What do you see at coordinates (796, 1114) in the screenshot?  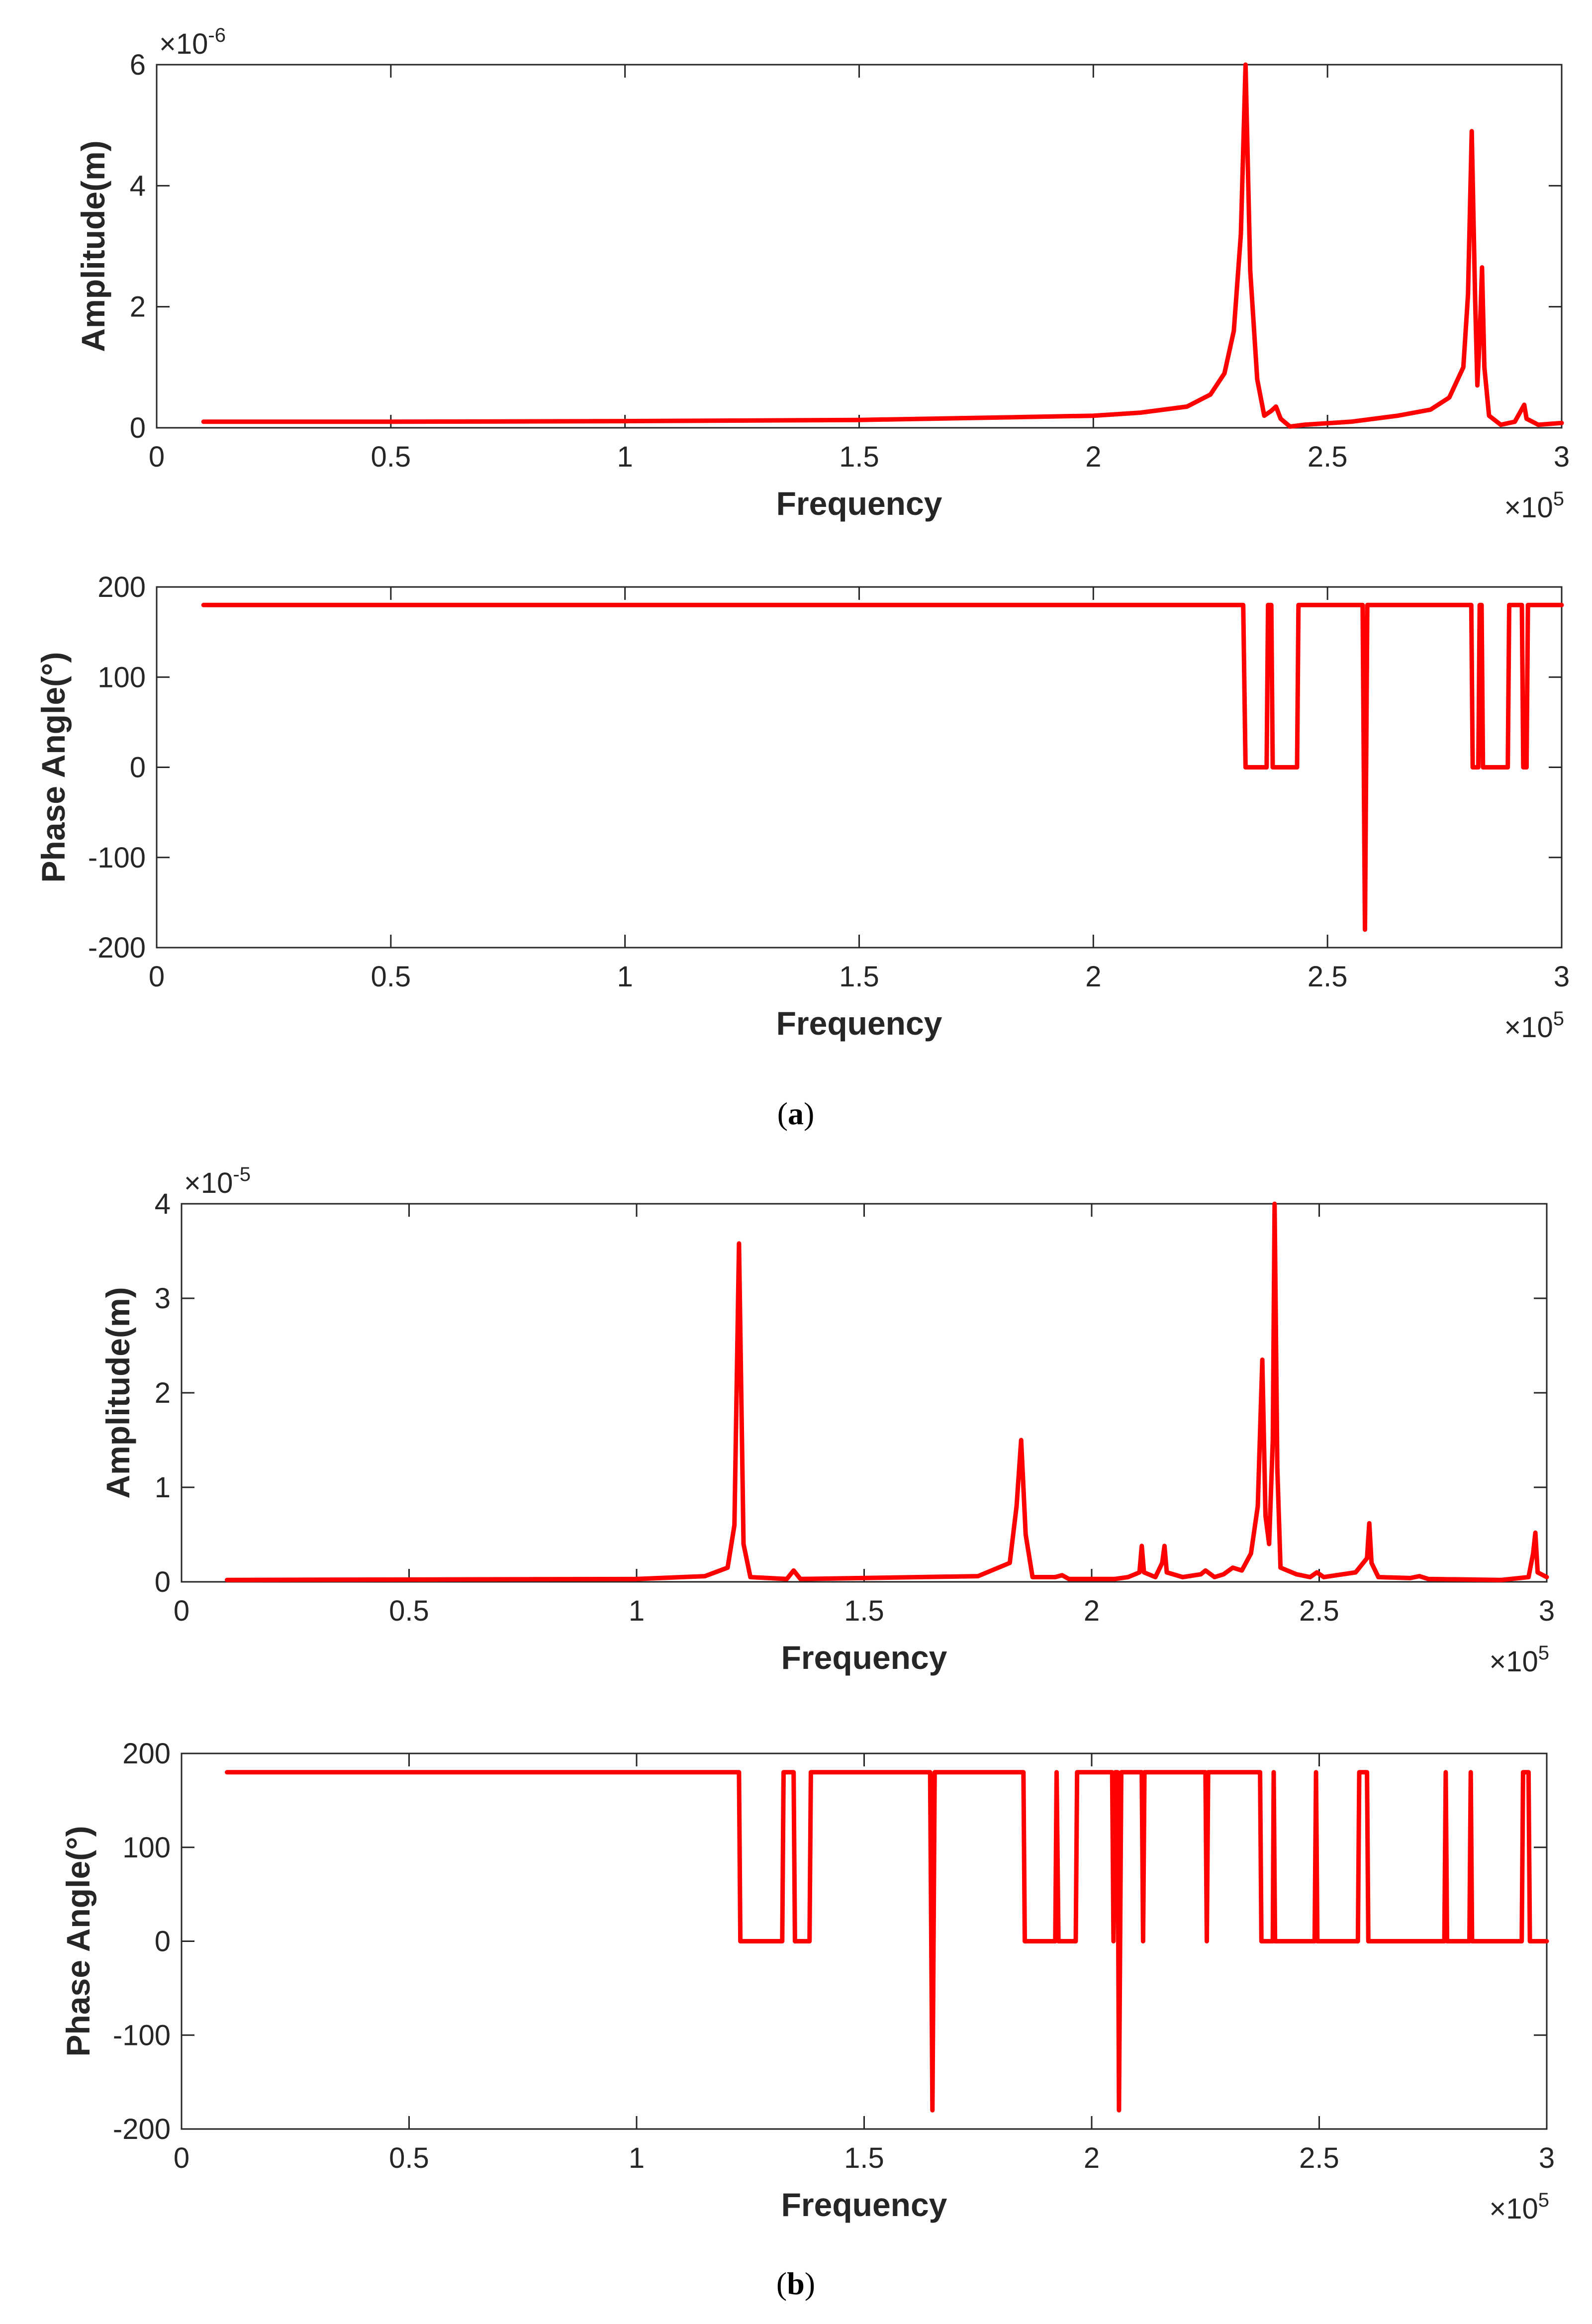 I see `caption-a: (a)` at bounding box center [796, 1114].